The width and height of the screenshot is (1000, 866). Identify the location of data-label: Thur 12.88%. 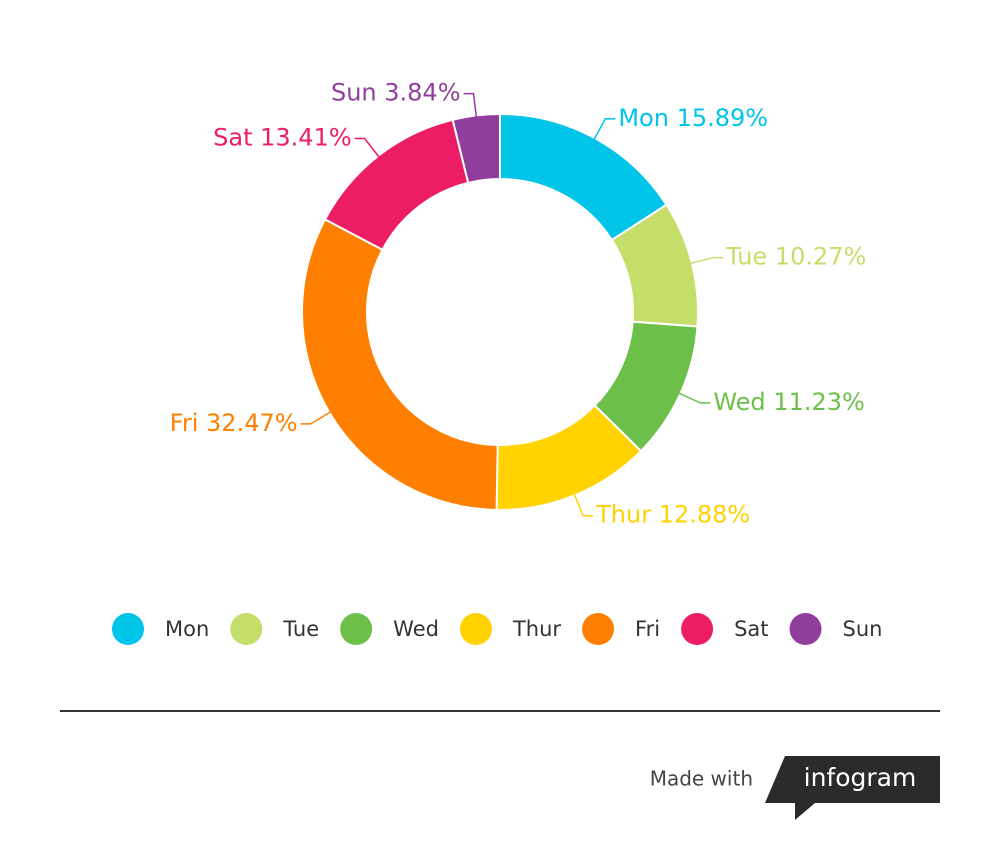
(672, 515).